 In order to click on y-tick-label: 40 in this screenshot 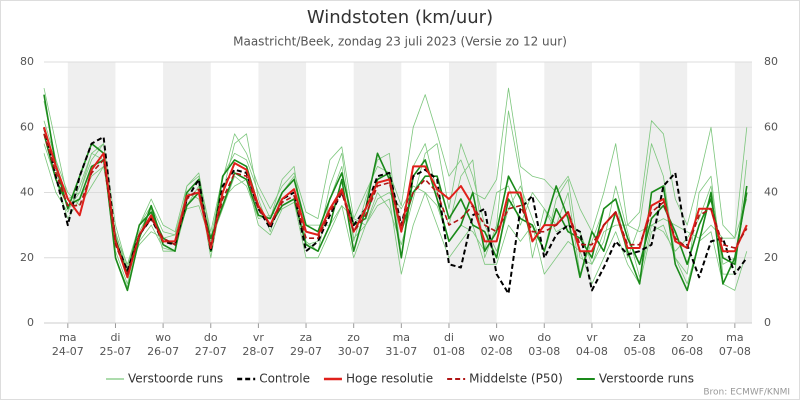, I will do `click(27, 192)`.